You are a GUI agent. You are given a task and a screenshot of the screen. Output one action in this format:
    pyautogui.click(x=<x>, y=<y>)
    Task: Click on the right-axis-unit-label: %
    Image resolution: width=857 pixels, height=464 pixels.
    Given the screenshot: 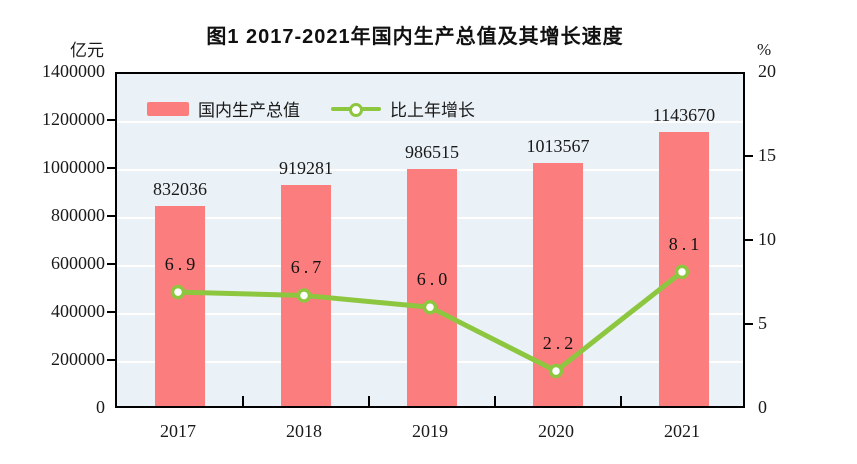 What is the action you would take?
    pyautogui.click(x=764, y=49)
    